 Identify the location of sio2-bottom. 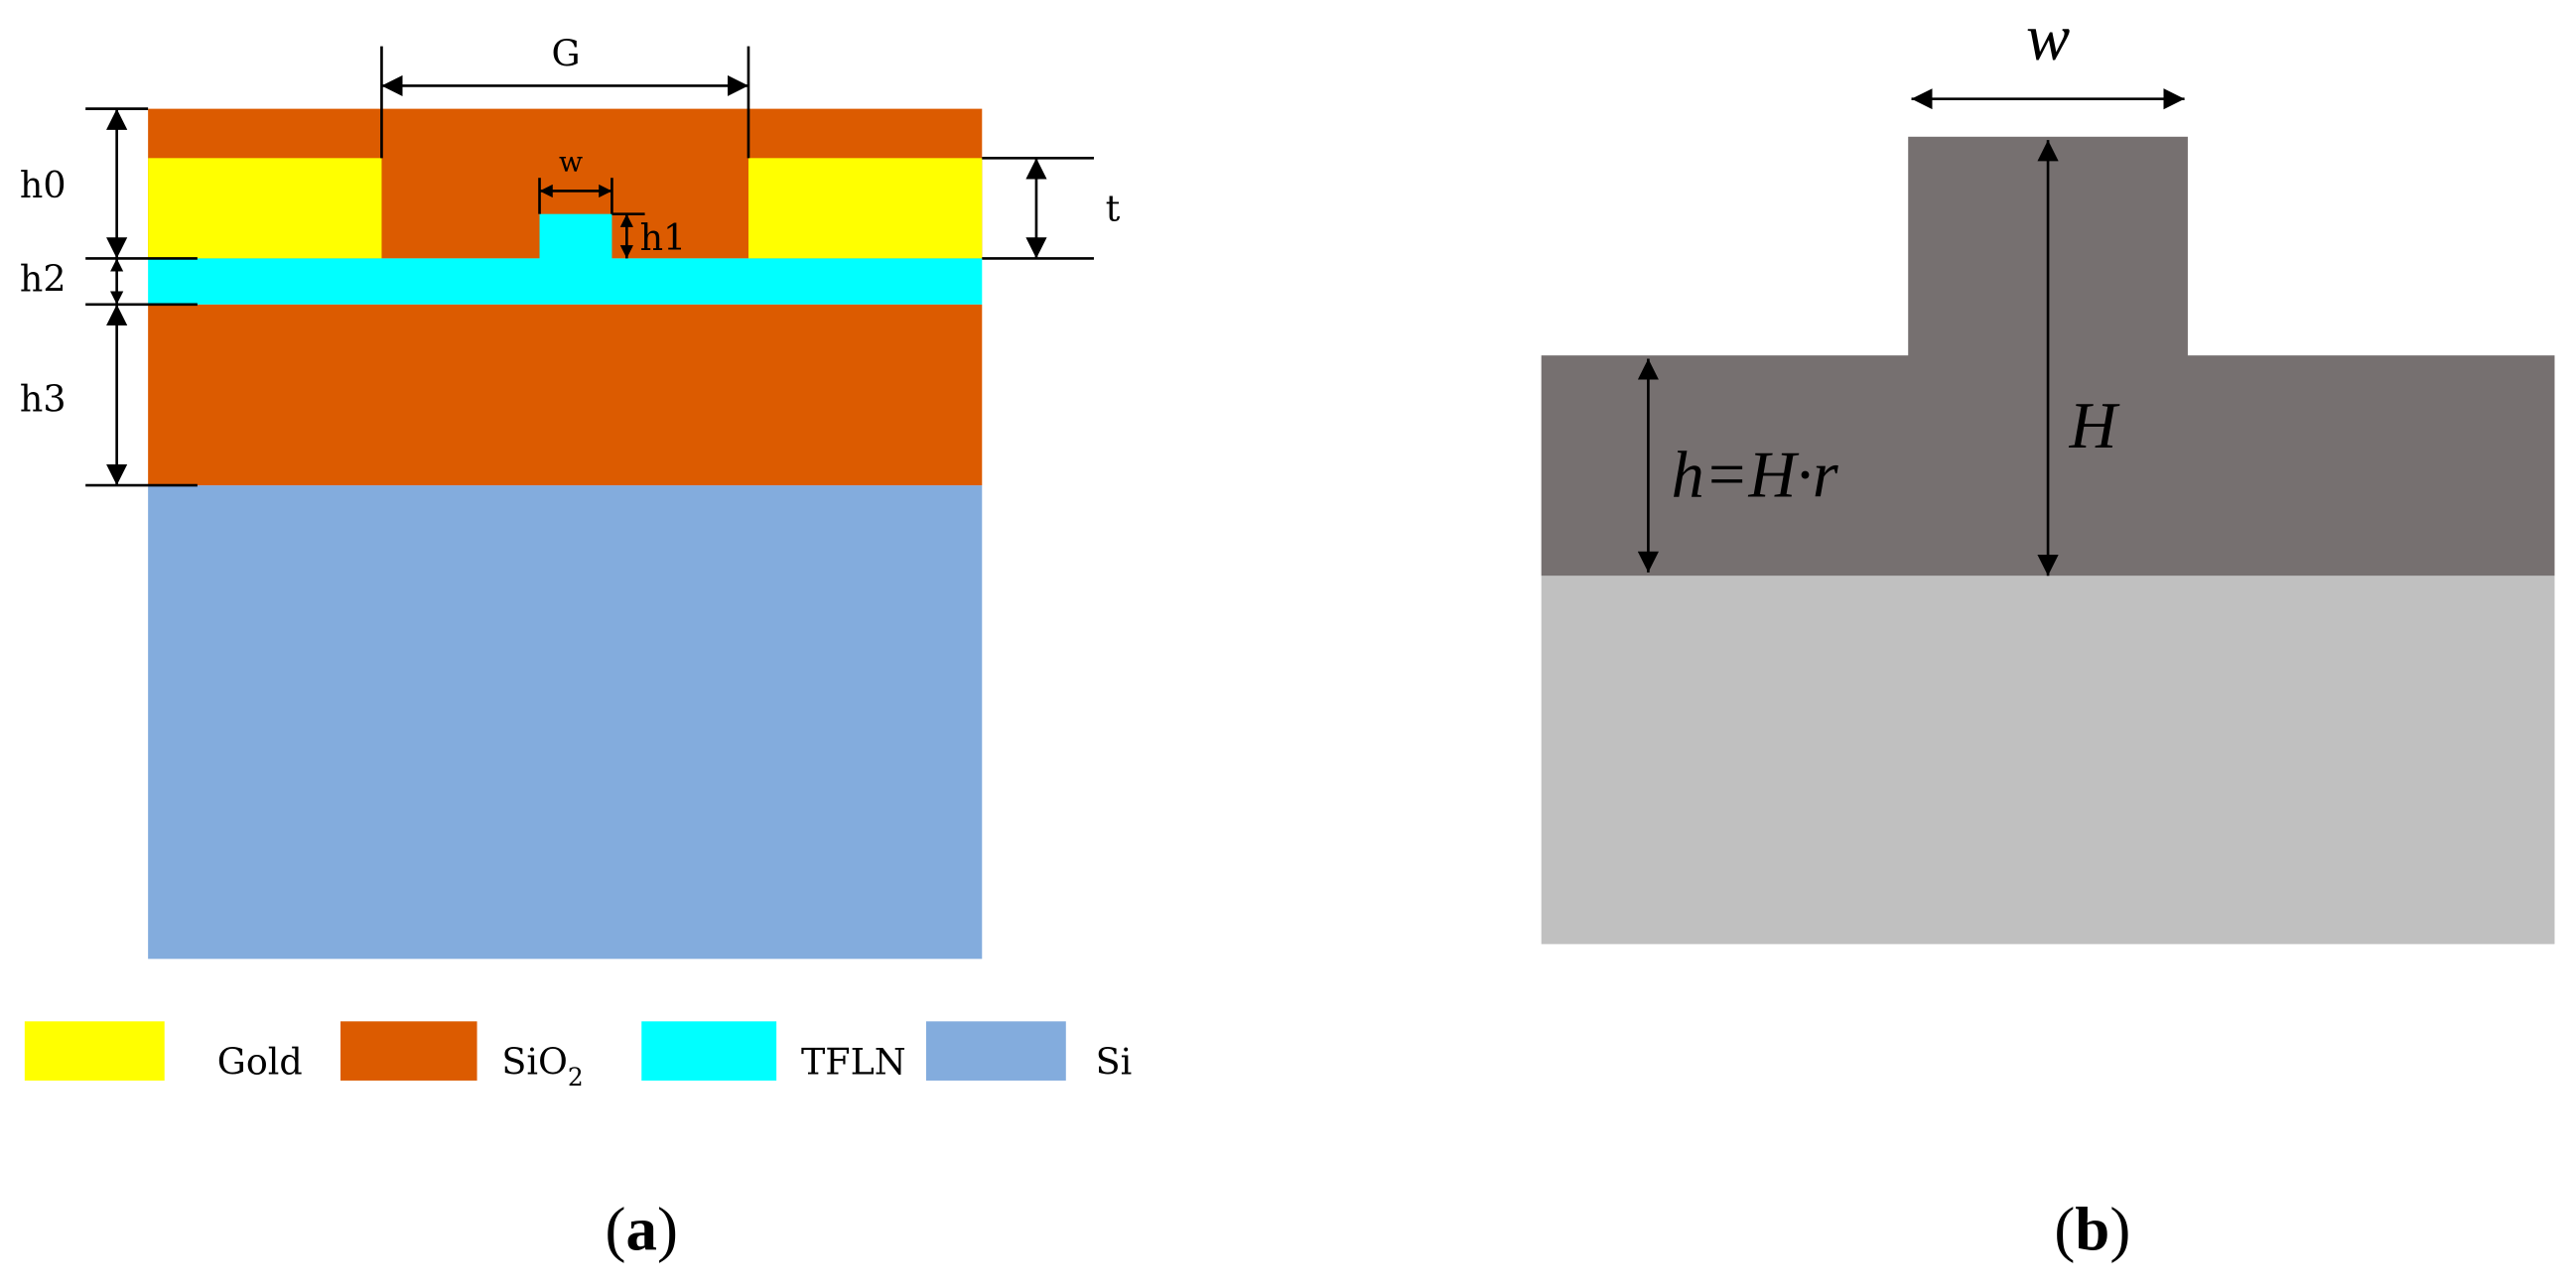
(565, 395).